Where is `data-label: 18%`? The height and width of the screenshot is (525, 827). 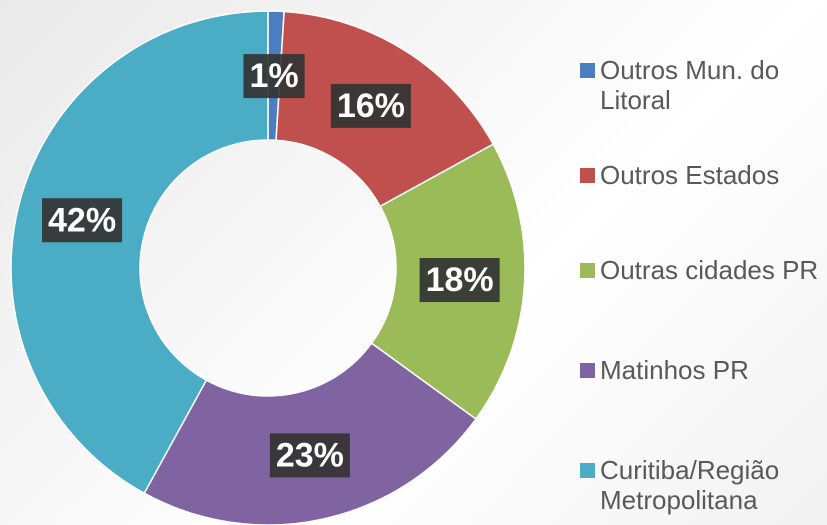 data-label: 18% is located at coordinates (460, 280).